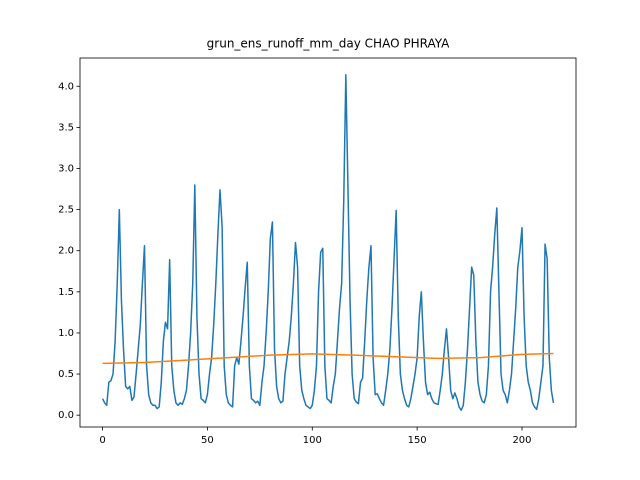  I want to click on chart-title: grun_ens_runoff_mm_day CHAO PHRAYA, so click(328, 44).